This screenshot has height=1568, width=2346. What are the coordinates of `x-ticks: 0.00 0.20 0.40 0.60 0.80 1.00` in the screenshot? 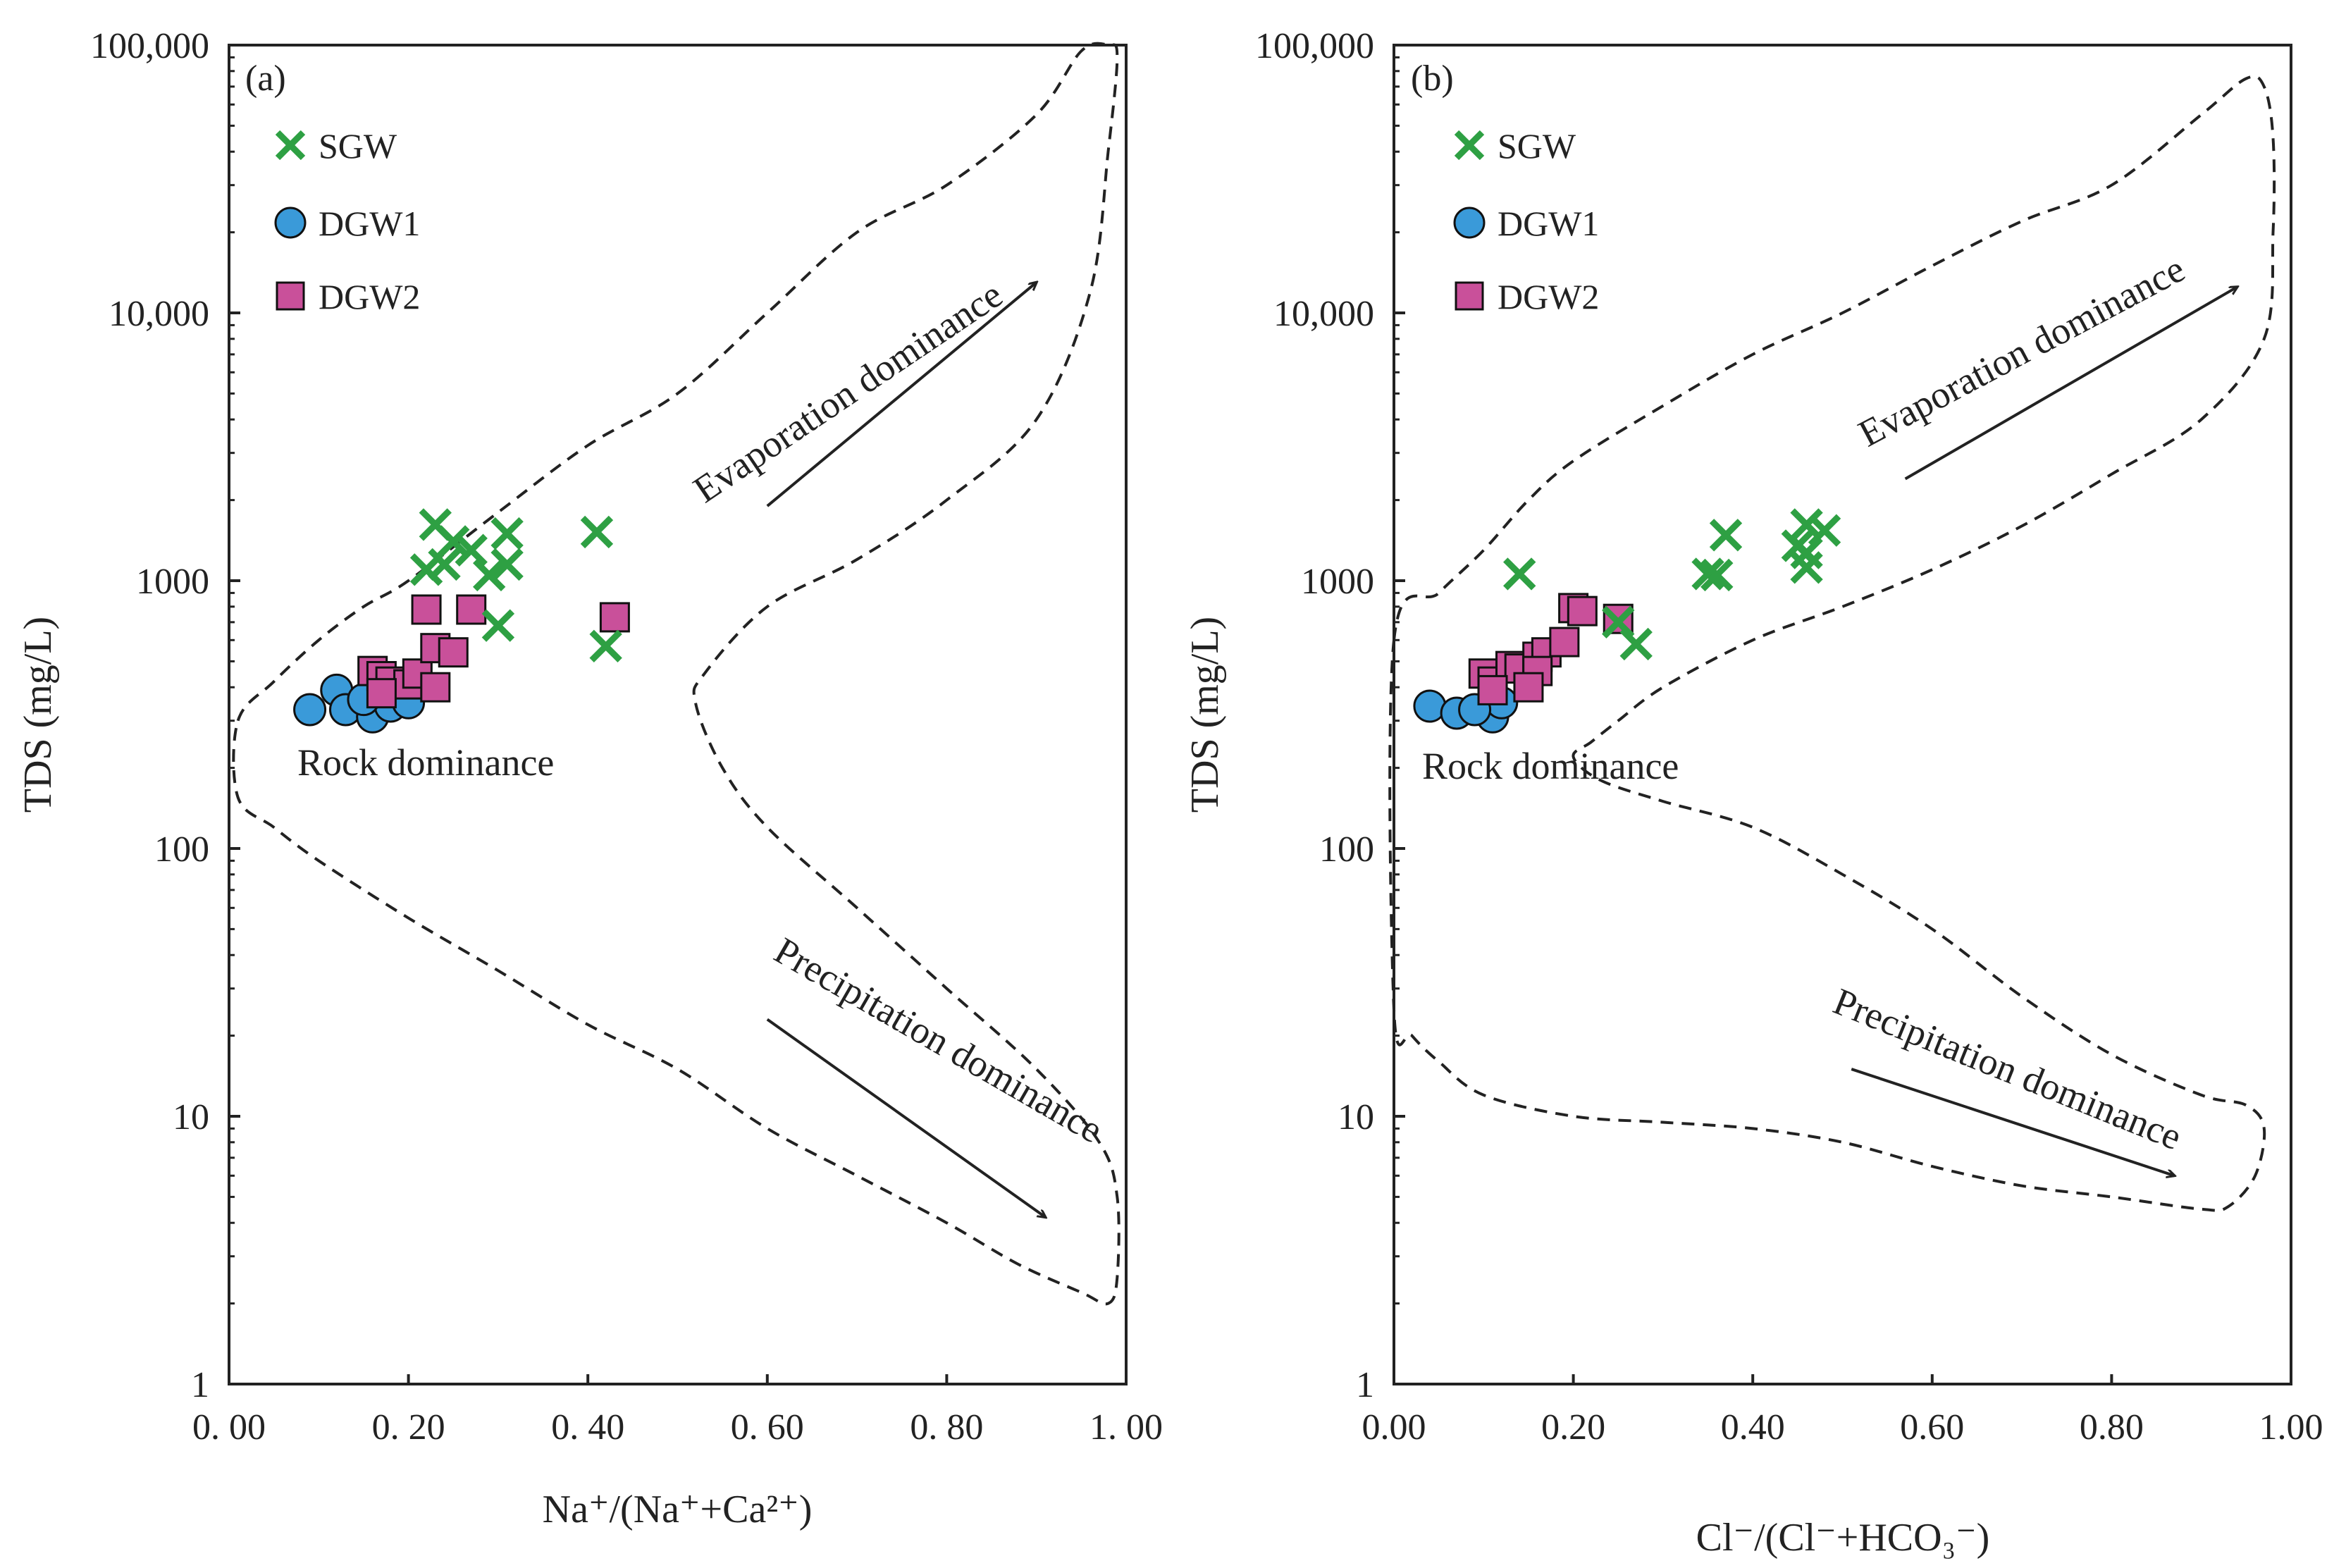 It's located at (1842, 1410).